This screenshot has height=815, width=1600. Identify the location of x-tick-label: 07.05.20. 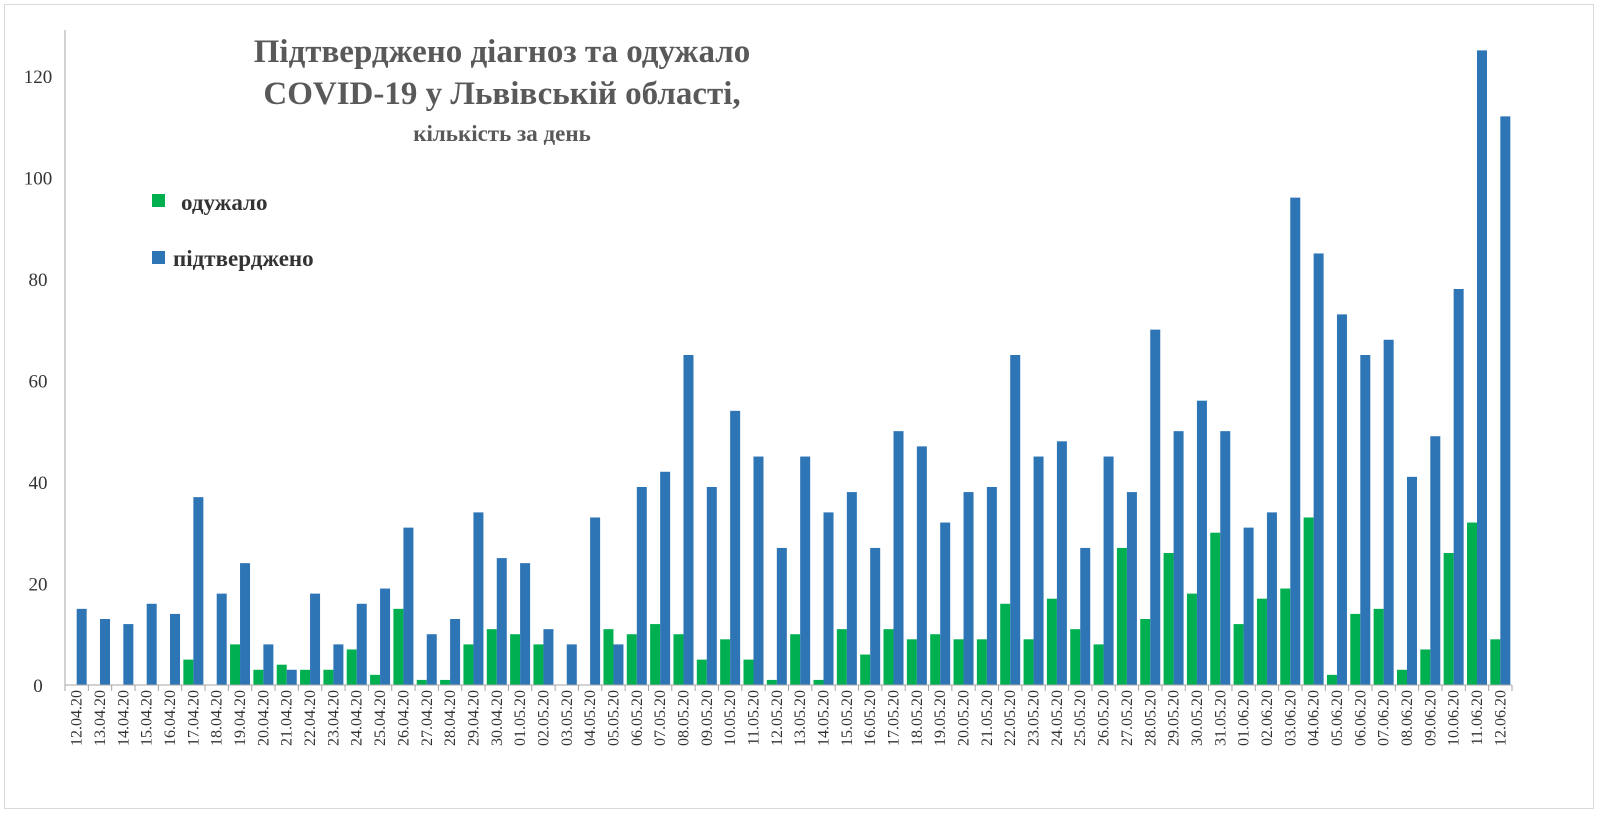
(660, 718).